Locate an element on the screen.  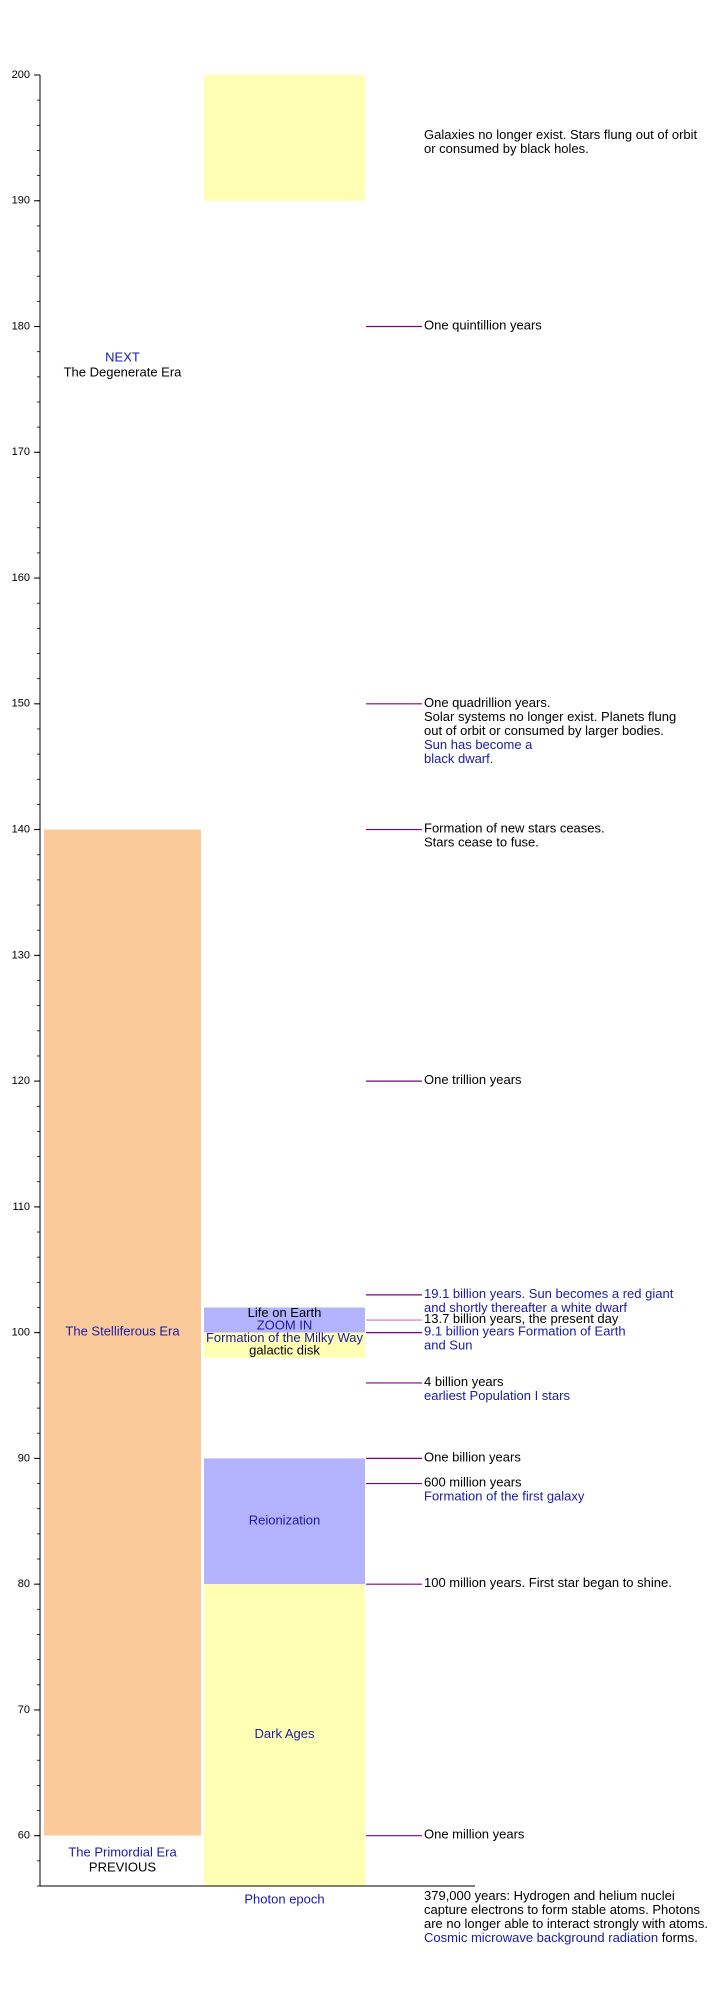
event-label: Formation of new stars ceases. is located at coordinates (514, 828).